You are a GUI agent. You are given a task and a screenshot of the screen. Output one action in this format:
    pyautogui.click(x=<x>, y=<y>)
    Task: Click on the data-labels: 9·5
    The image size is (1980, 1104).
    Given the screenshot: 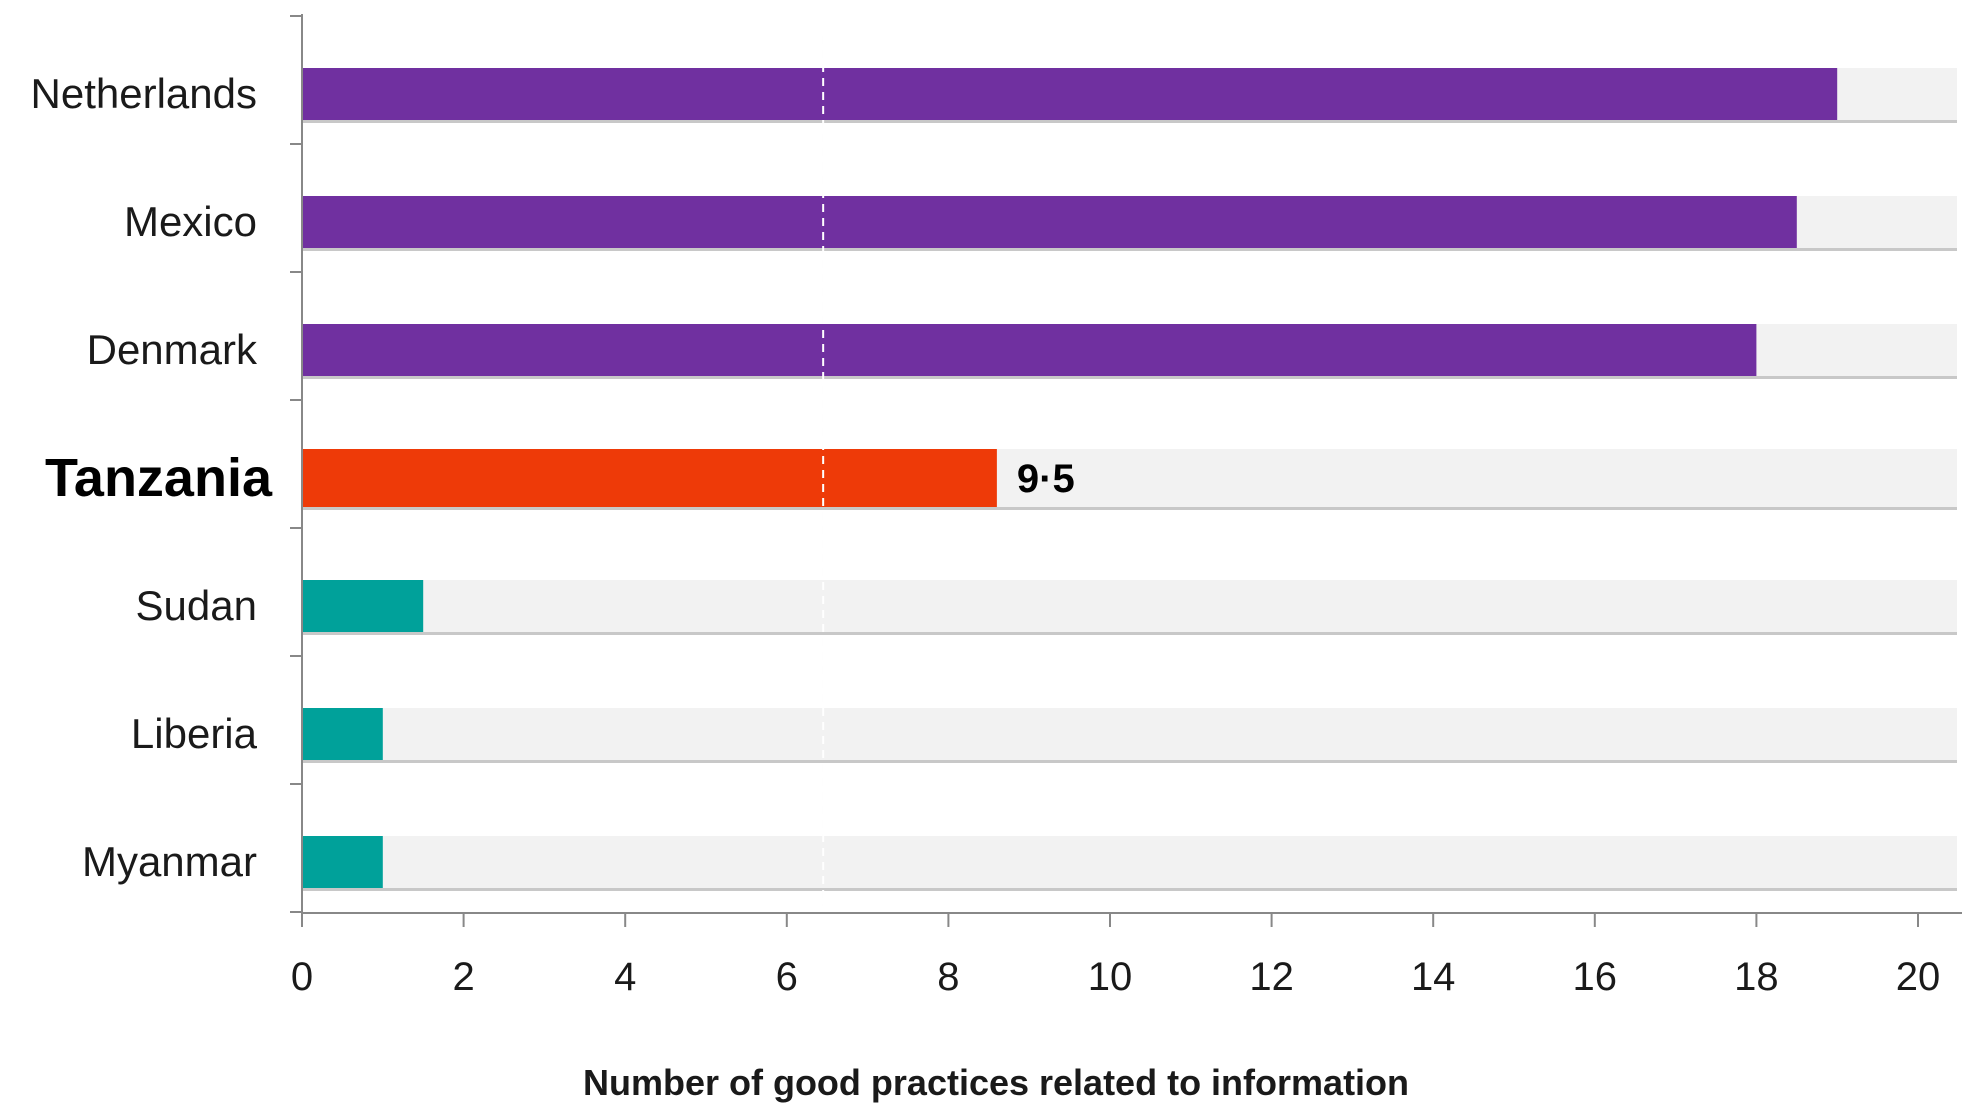 What is the action you would take?
    pyautogui.click(x=1046, y=479)
    